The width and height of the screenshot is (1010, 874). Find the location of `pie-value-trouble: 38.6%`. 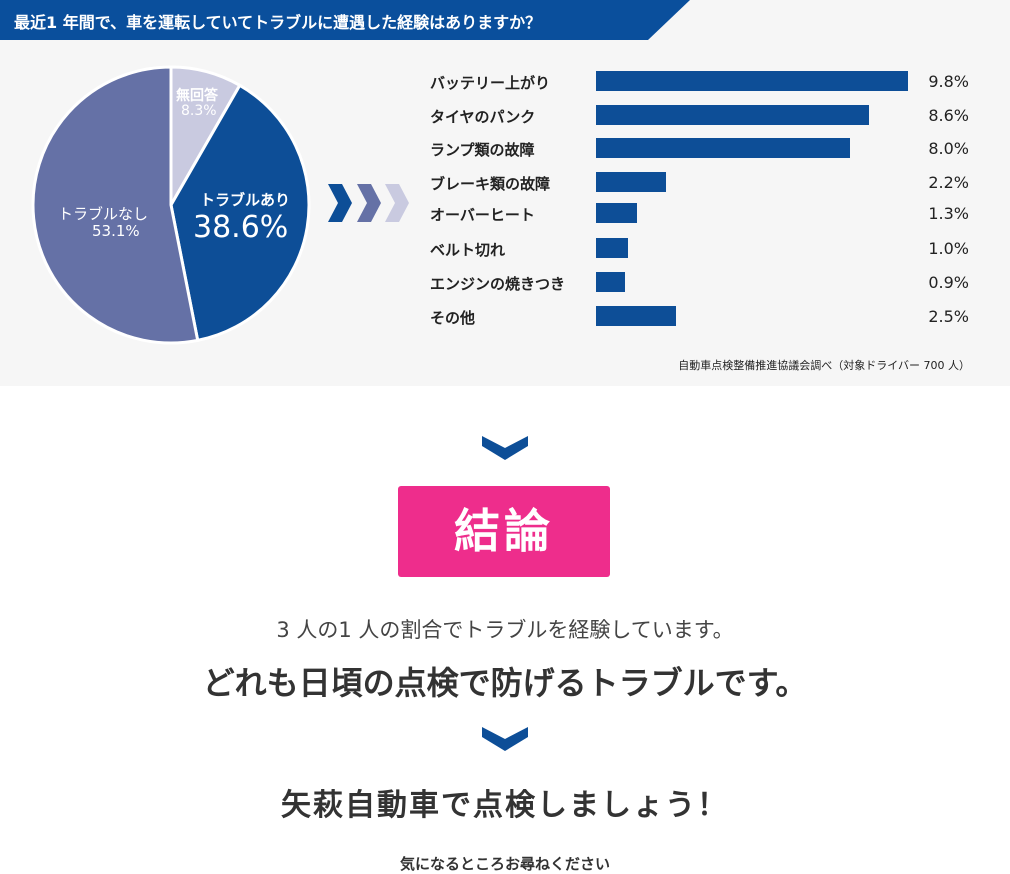

pie-value-trouble: 38.6% is located at coordinates (241, 227).